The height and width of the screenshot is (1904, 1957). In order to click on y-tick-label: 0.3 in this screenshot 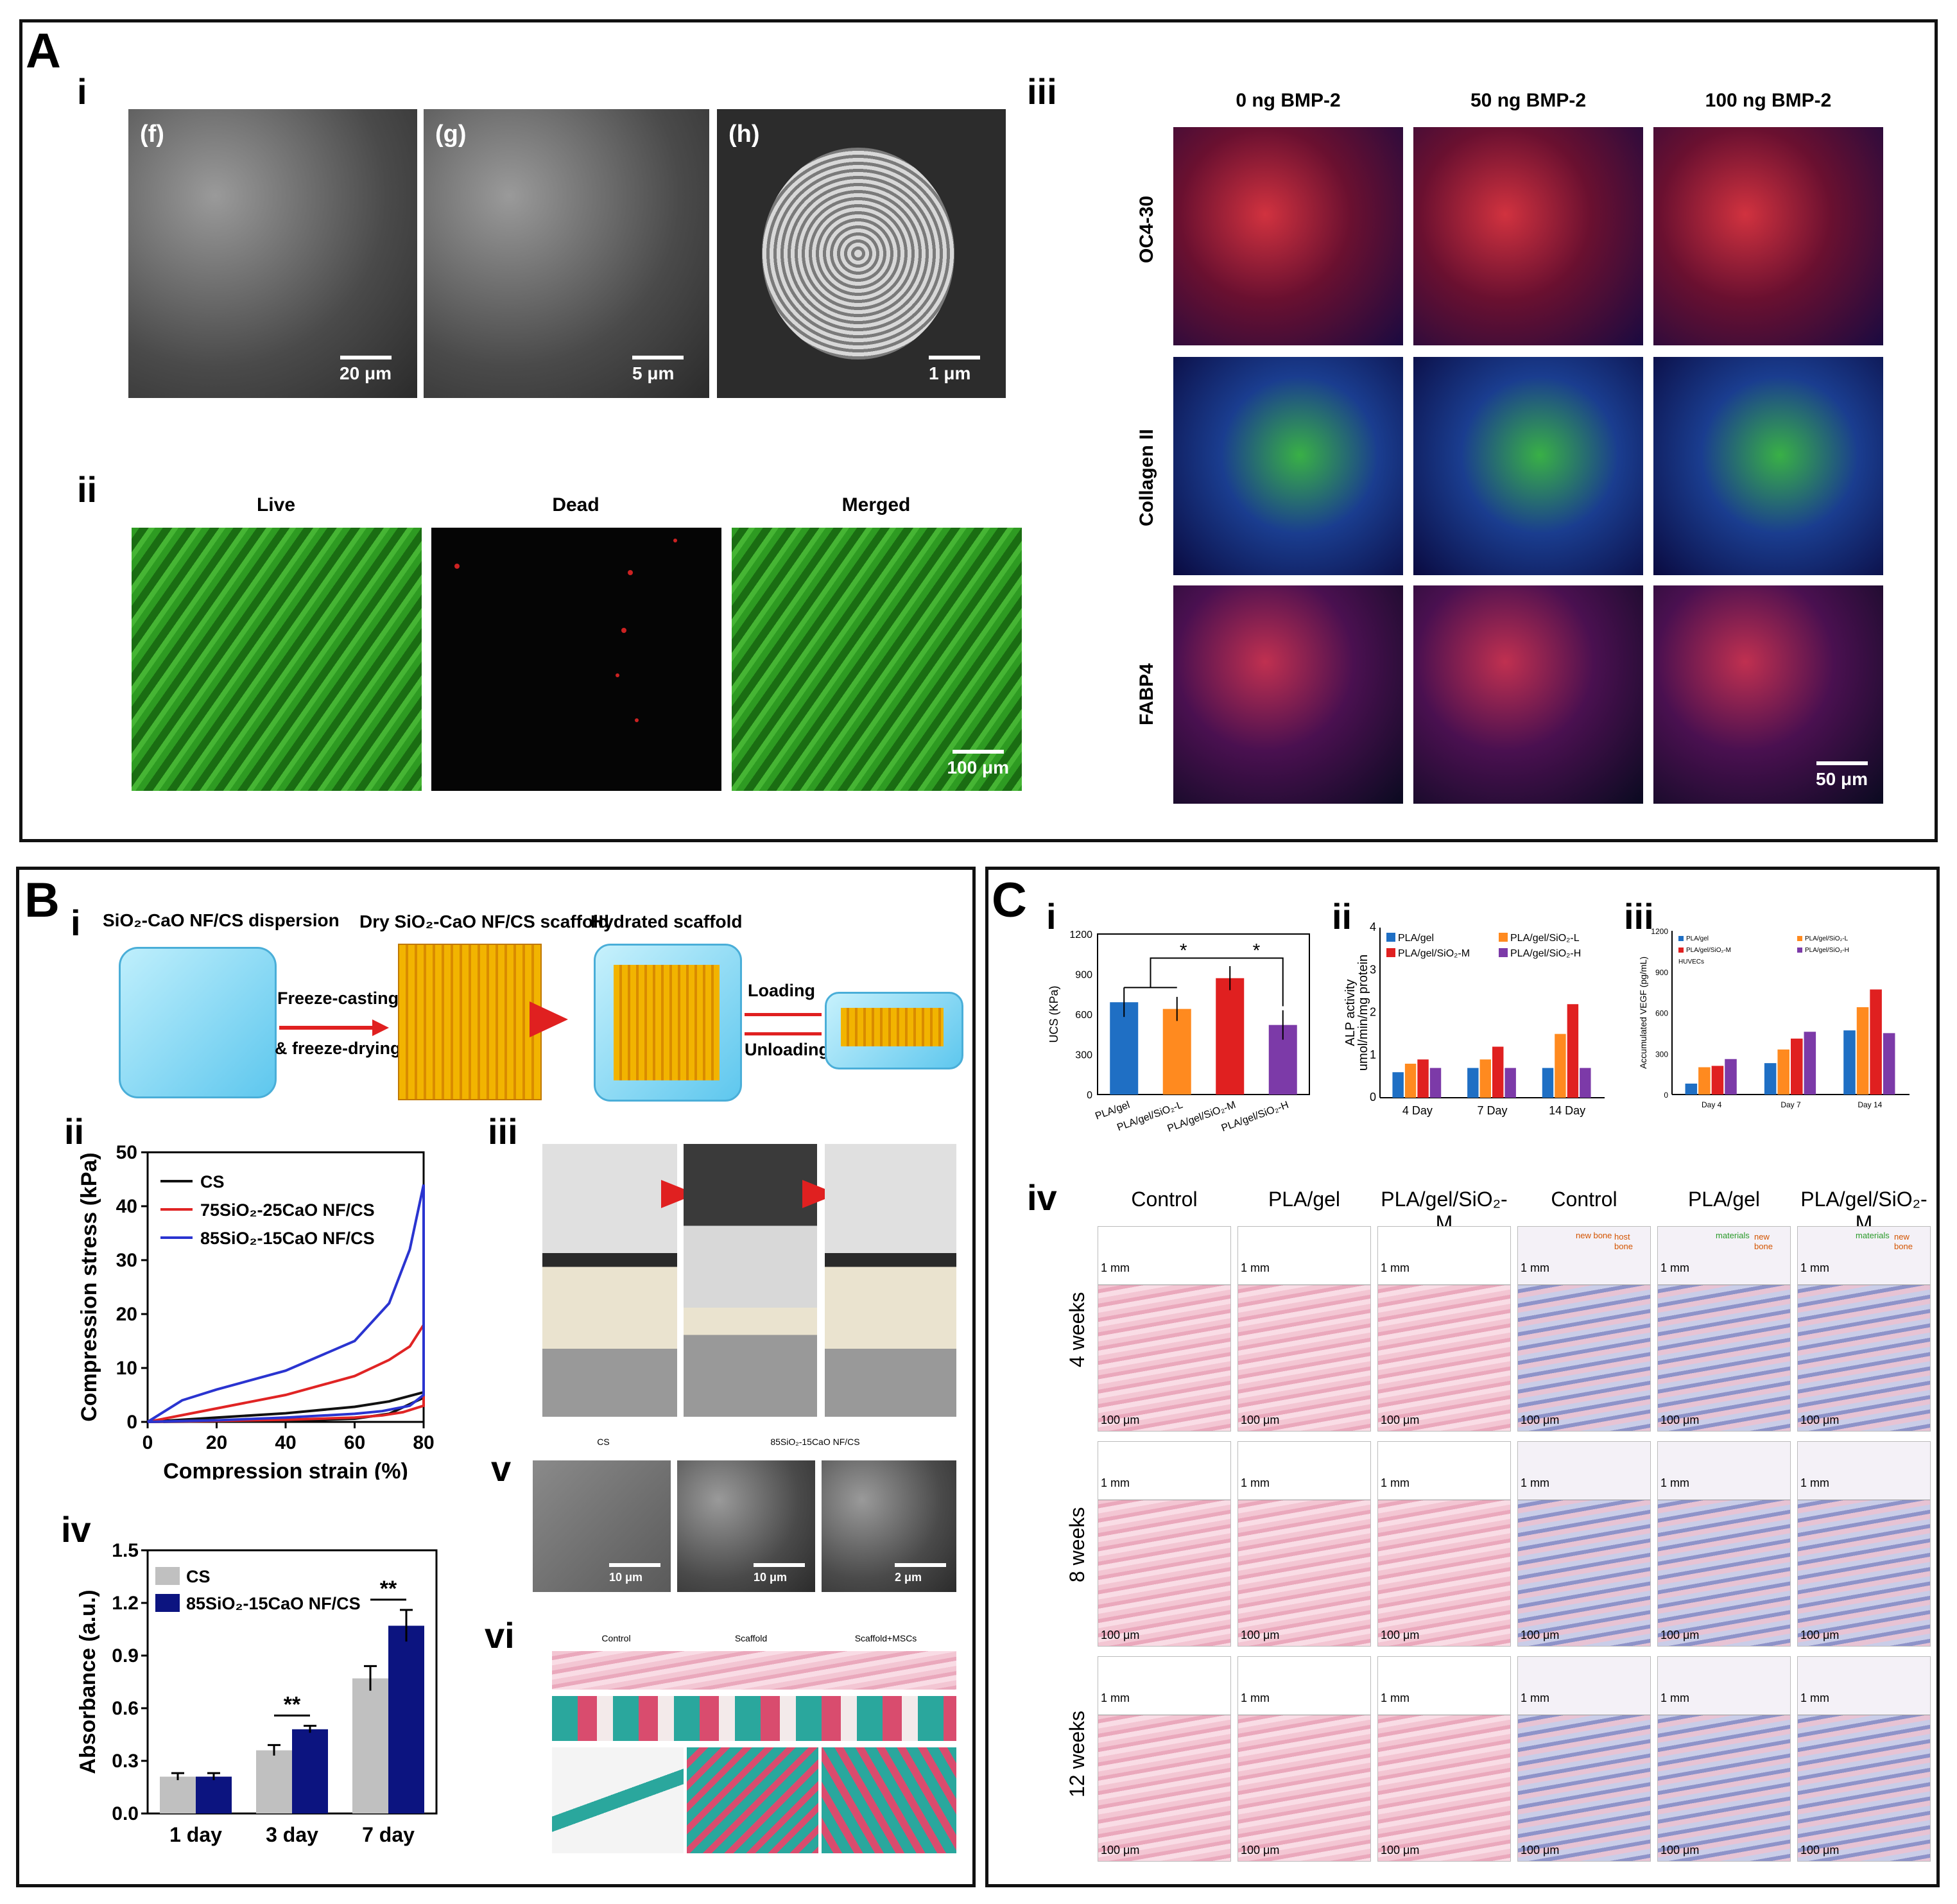, I will do `click(125, 1761)`.